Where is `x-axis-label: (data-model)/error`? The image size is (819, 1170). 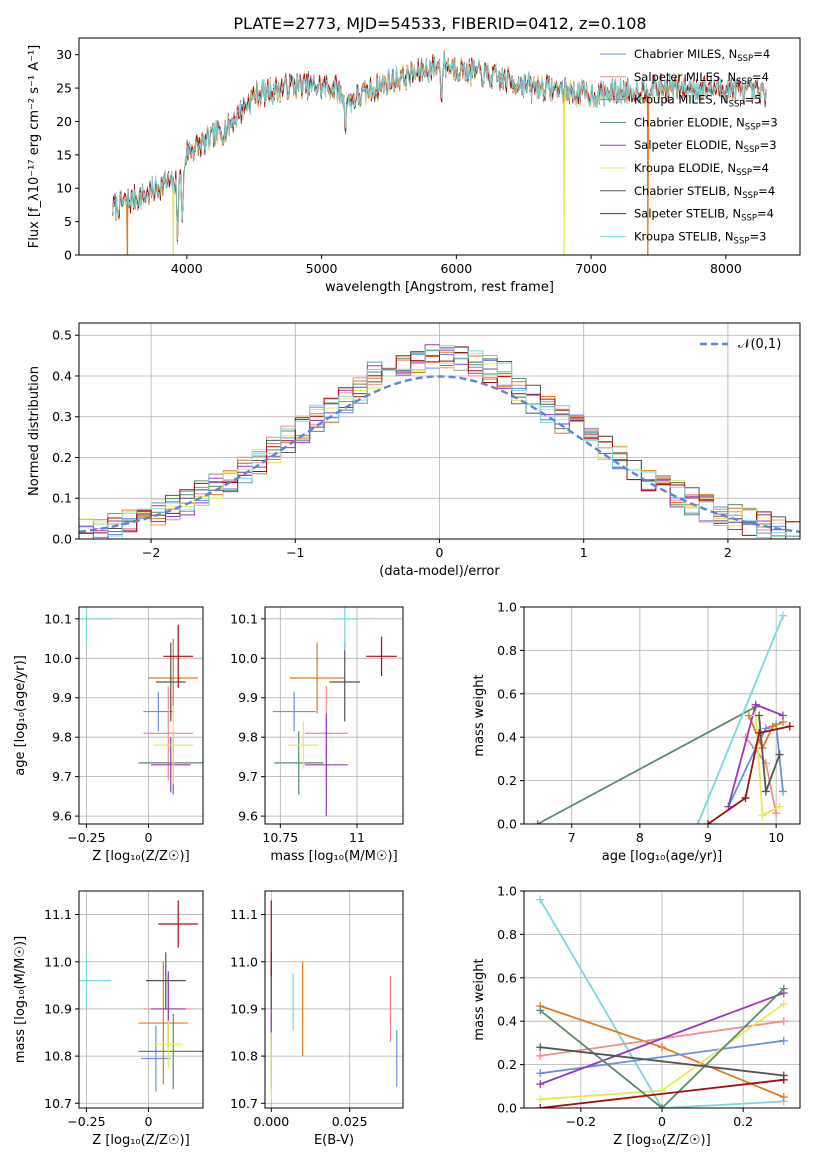
x-axis-label: (data-model)/error is located at coordinates (439, 571).